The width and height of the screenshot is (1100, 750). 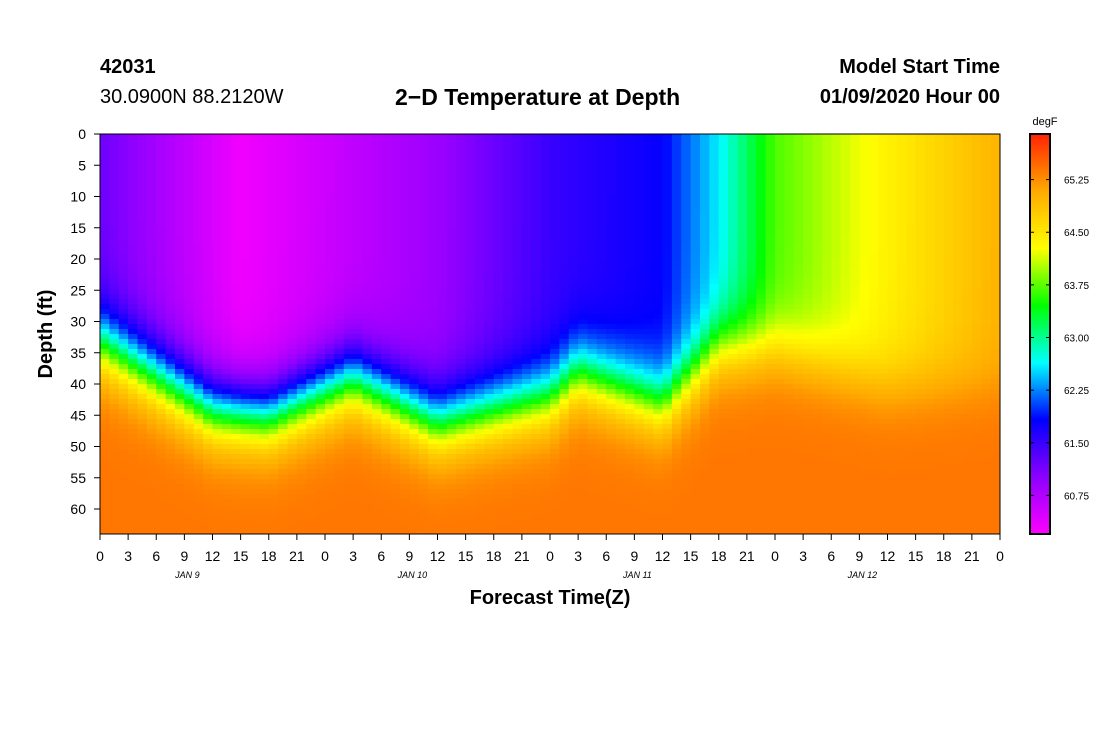 What do you see at coordinates (919, 67) in the screenshot?
I see `model-start-label: Model Start Time` at bounding box center [919, 67].